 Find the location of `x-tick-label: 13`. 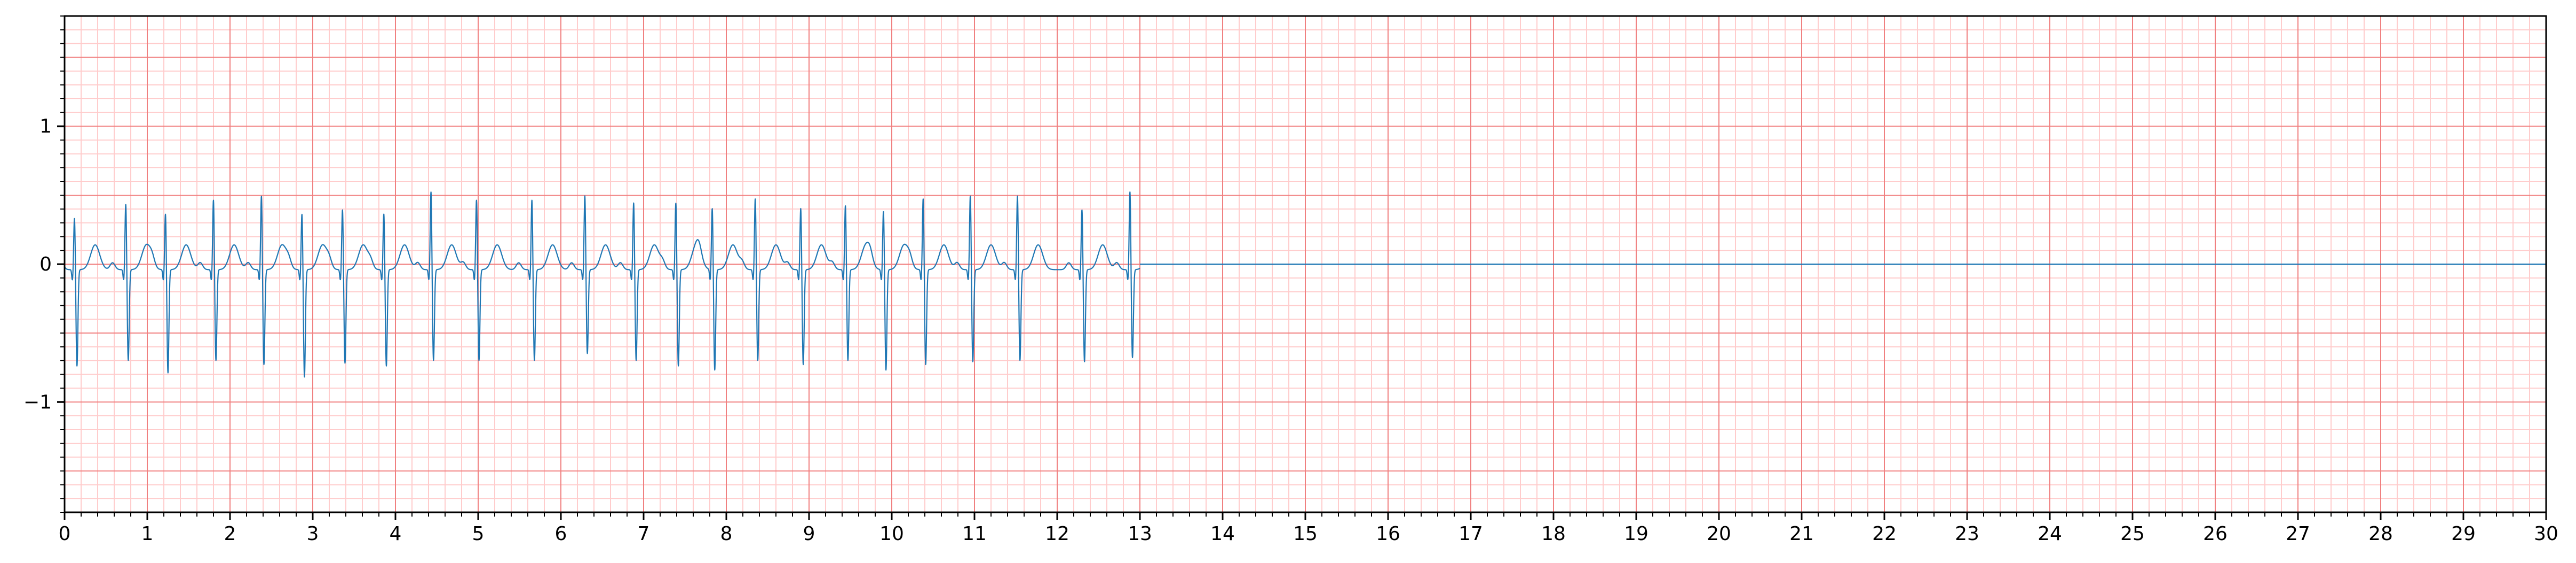

x-tick-label: 13 is located at coordinates (1140, 534).